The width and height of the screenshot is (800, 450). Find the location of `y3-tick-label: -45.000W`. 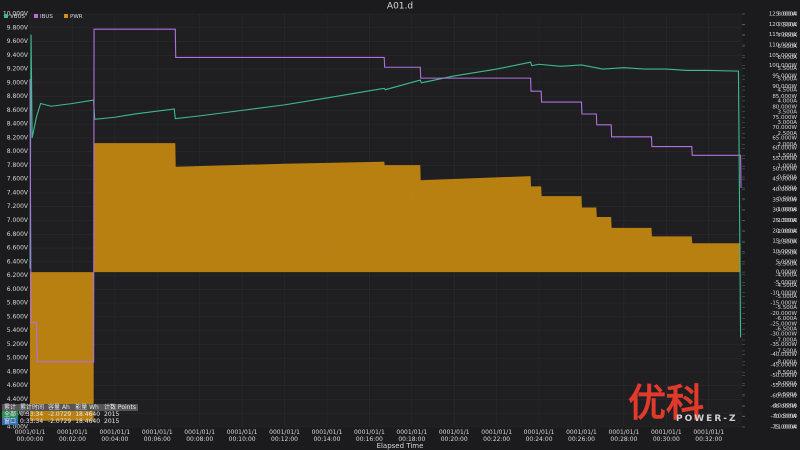

y3-tick-label: -45.000W is located at coordinates (783, 366).